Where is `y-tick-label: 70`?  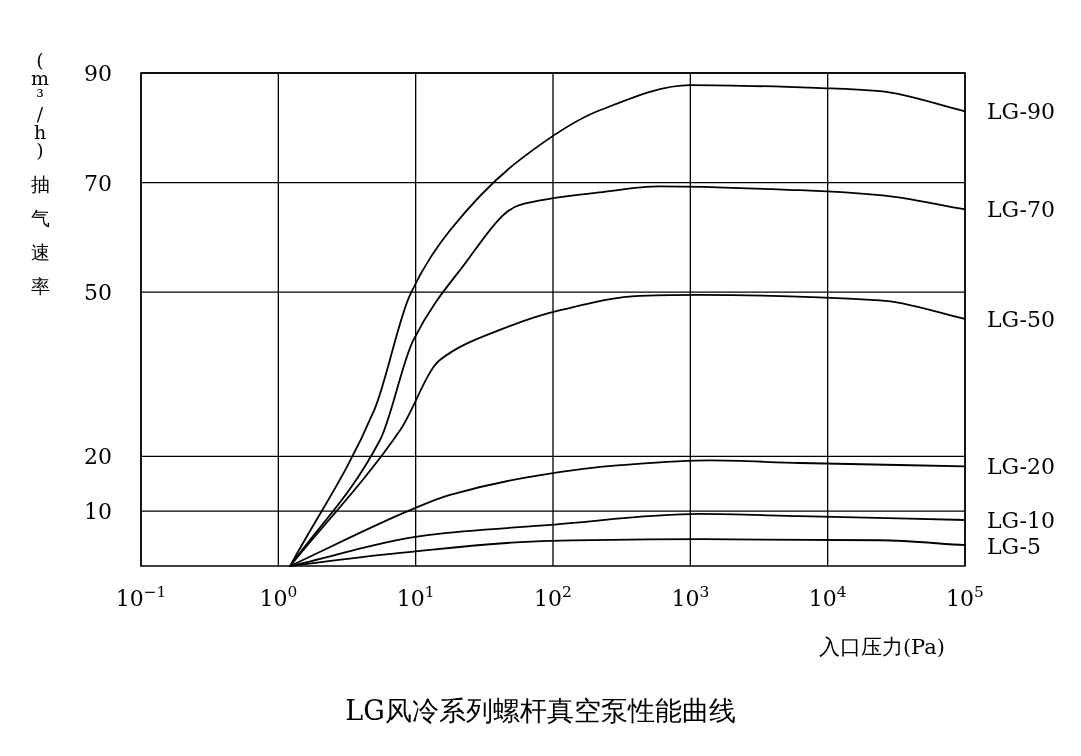
y-tick-label: 70 is located at coordinates (98, 183).